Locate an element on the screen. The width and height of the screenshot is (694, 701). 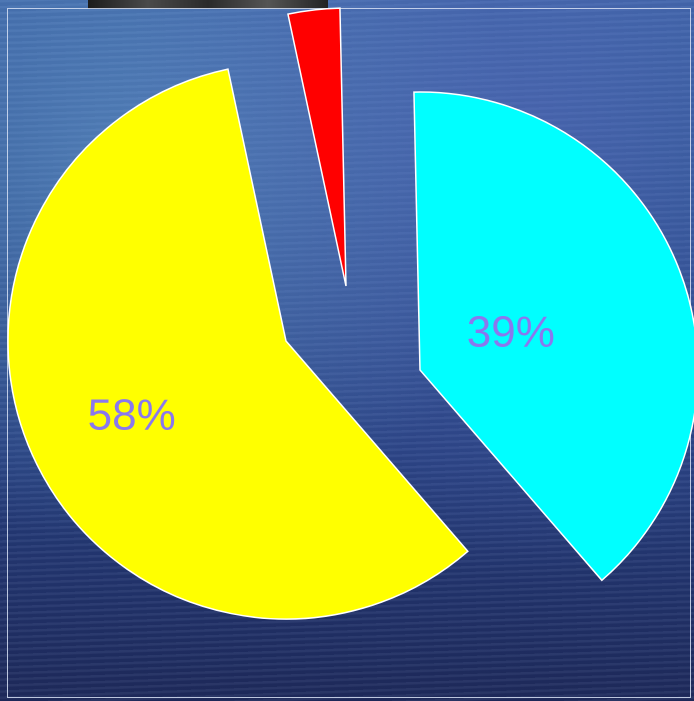
pie-slice-small-red is located at coordinates (317, 147).